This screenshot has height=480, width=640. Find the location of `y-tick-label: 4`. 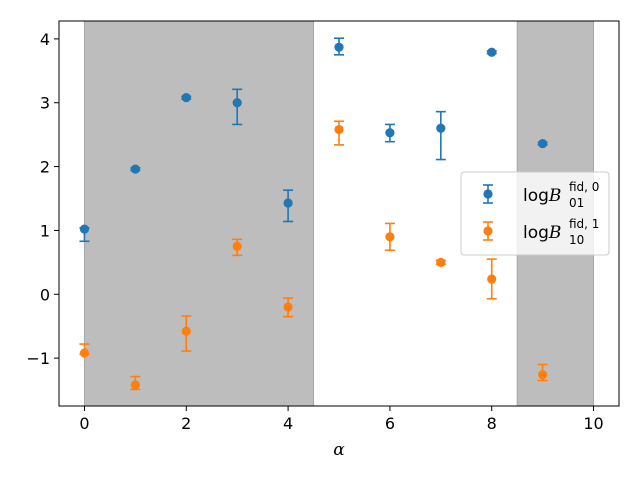

y-tick-label: 4 is located at coordinates (45, 39).